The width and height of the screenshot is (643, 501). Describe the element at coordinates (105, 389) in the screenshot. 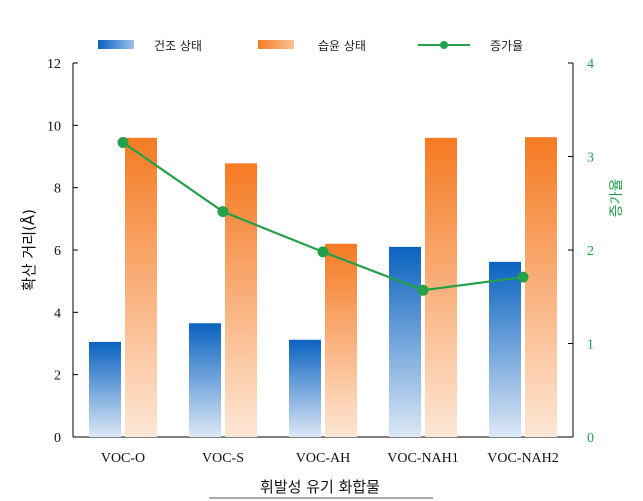

I see `bar-dry-voc-o` at that location.